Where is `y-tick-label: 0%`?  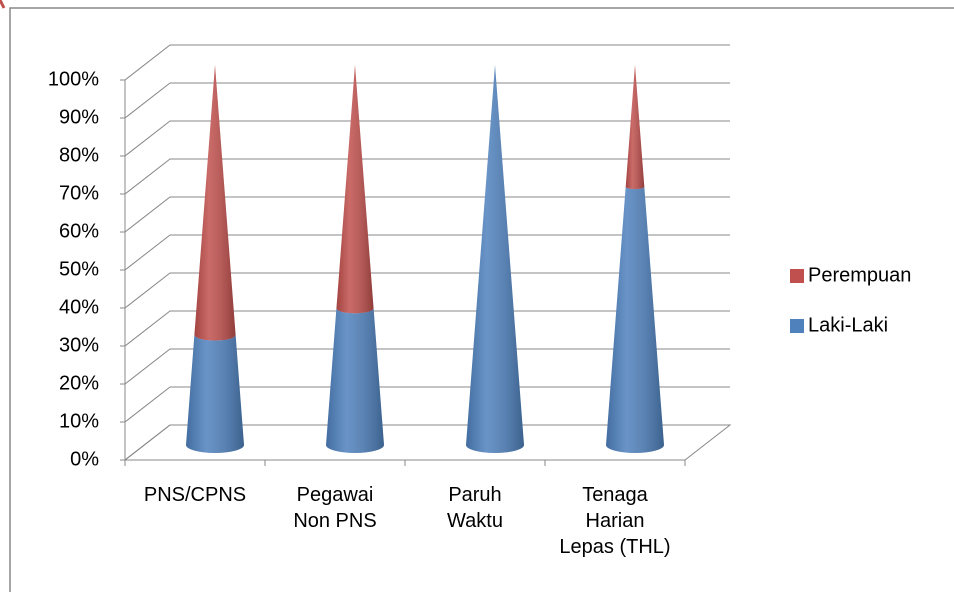
y-tick-label: 0% is located at coordinates (84, 459).